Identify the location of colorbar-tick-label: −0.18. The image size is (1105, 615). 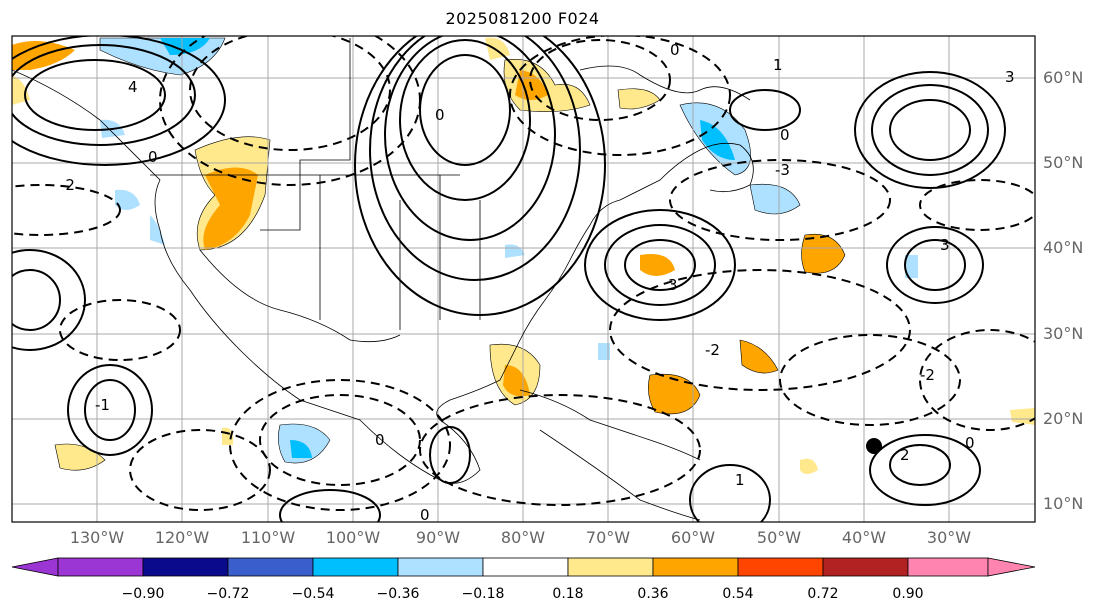
(483, 594).